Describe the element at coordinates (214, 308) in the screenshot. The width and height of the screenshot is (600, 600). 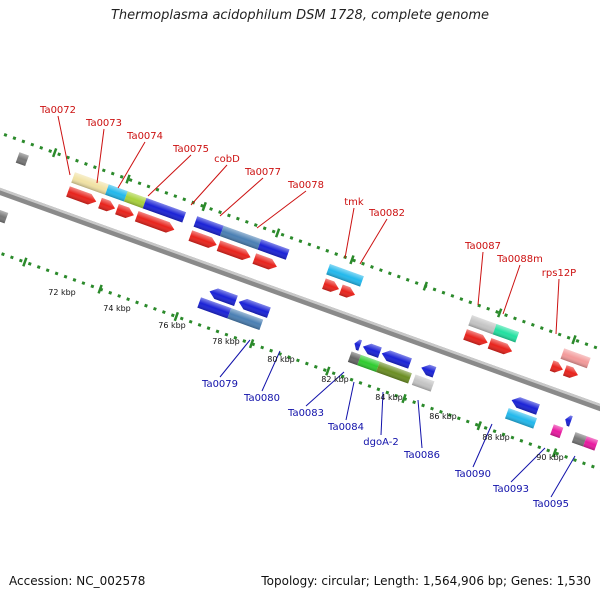
I see `gene-block-Ta0079-shade` at that location.